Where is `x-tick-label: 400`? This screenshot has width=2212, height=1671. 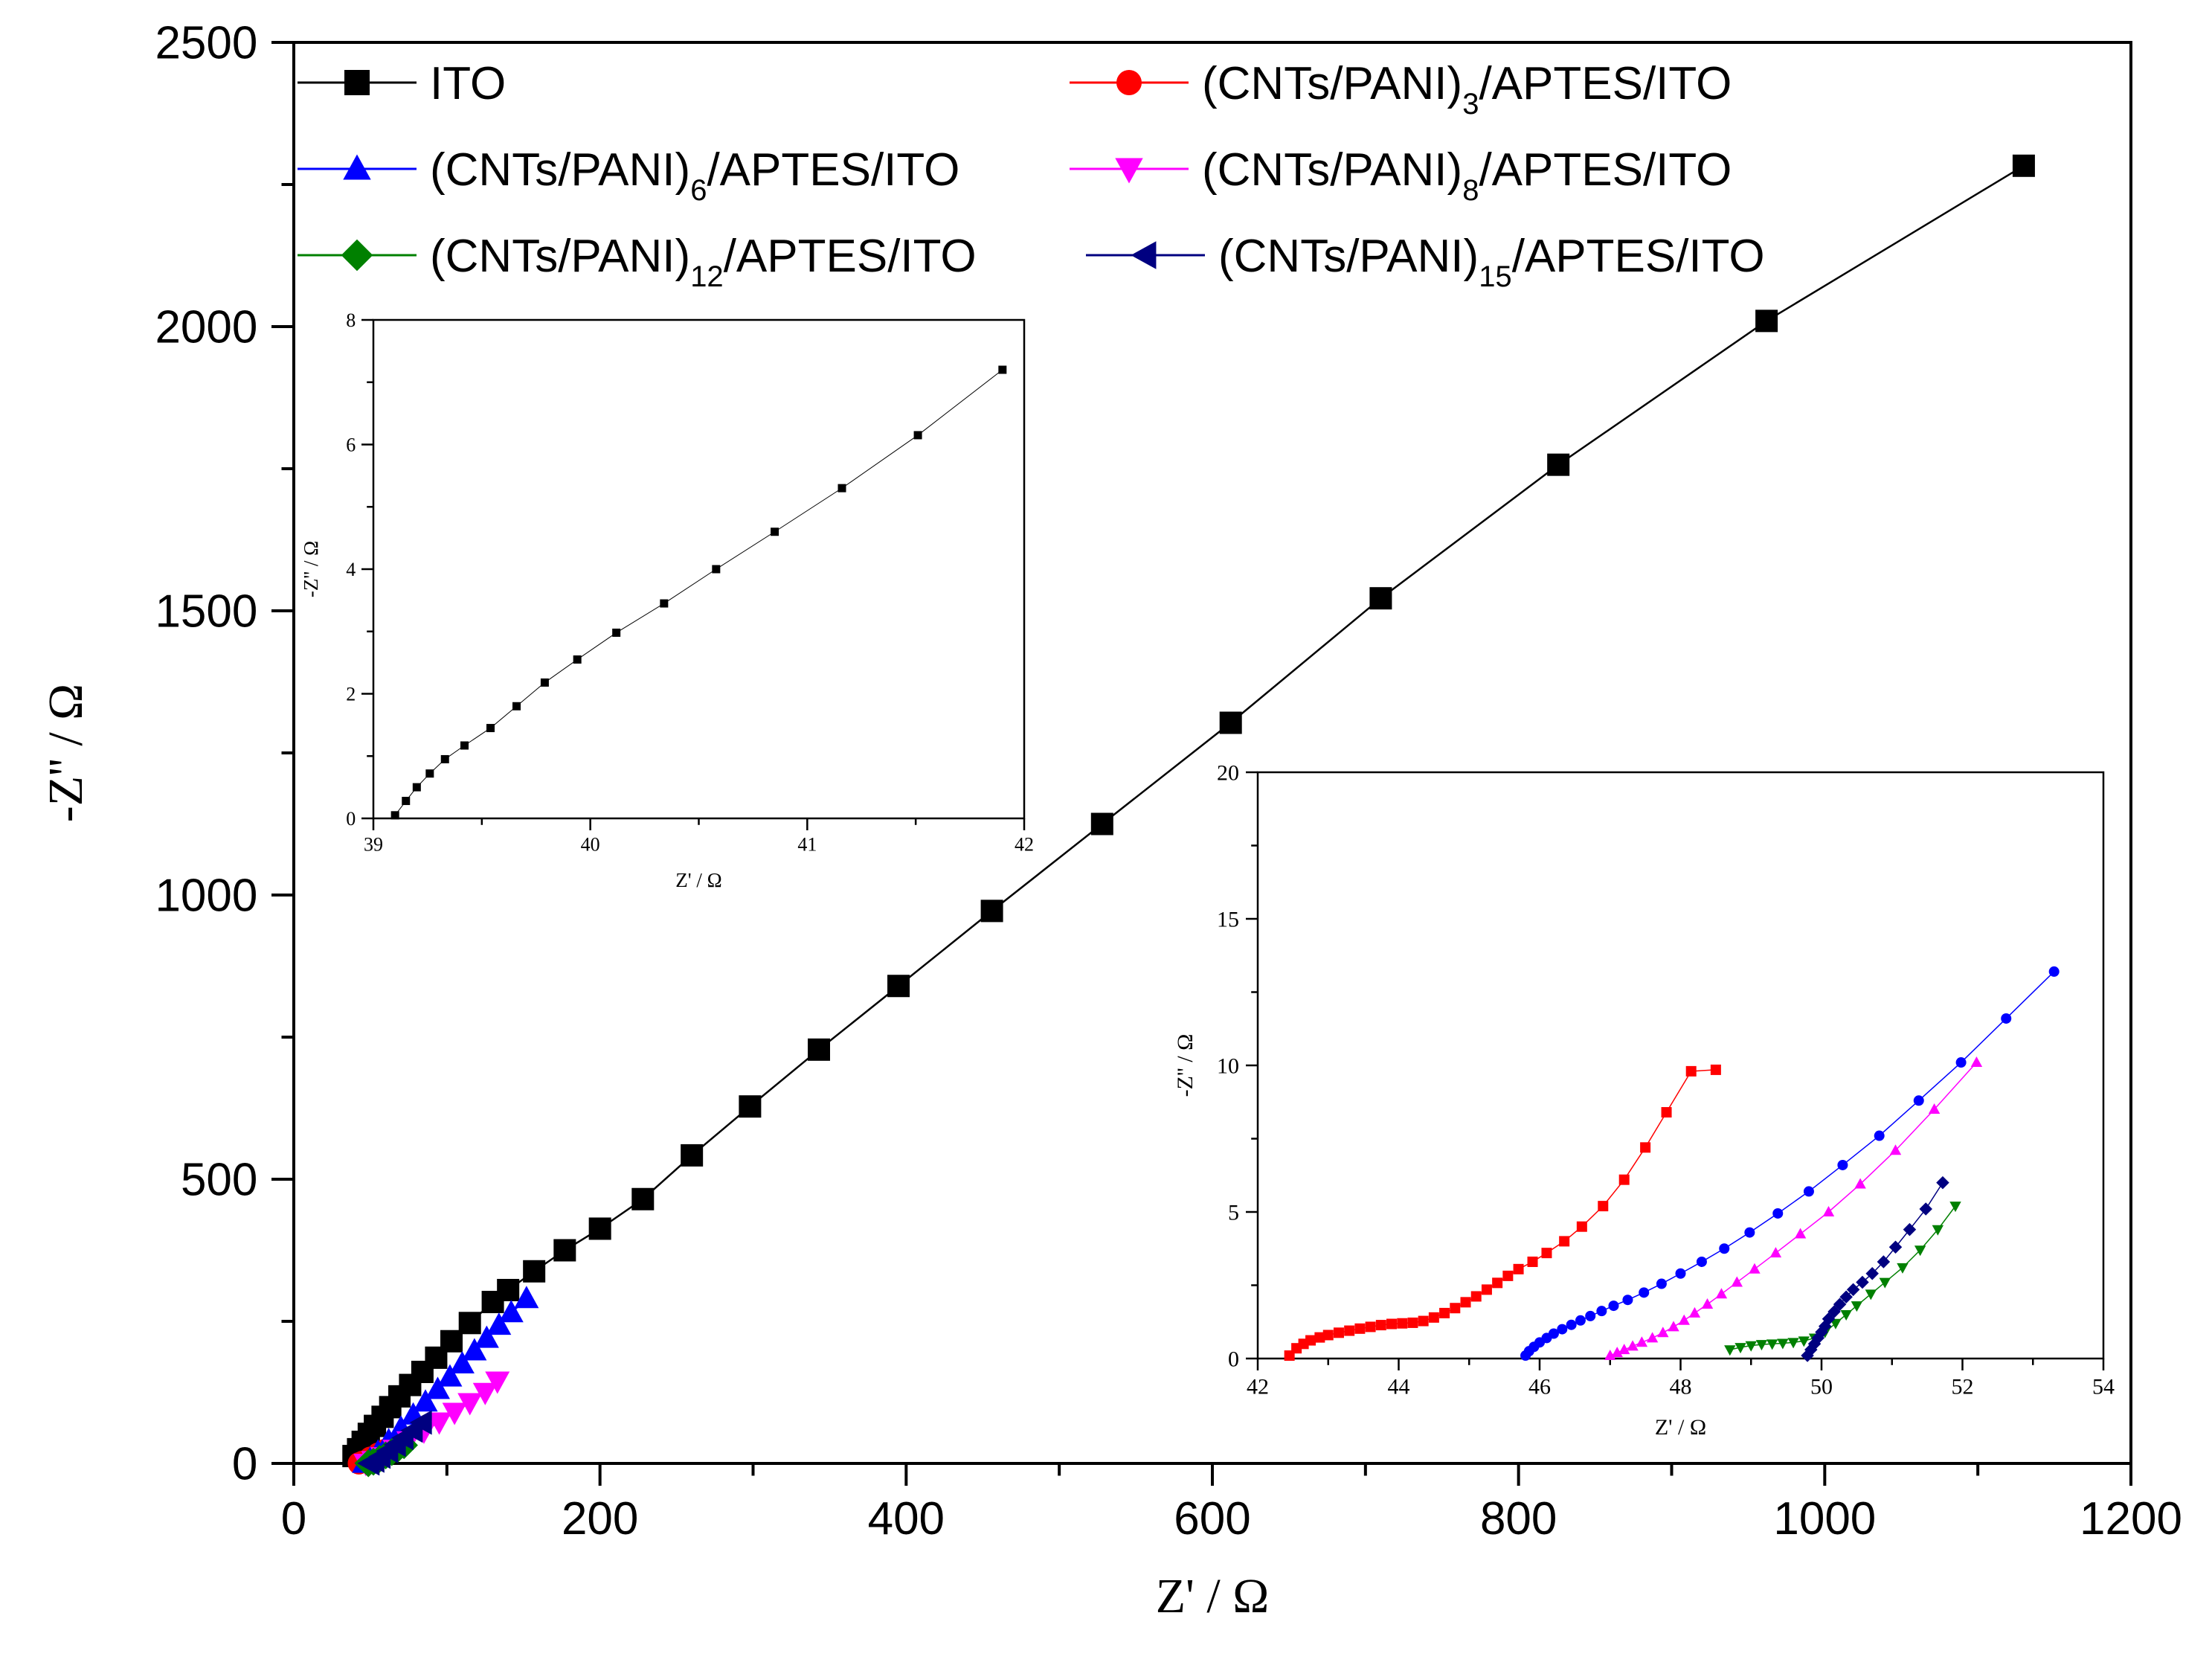
x-tick-label: 400 is located at coordinates (906, 1519).